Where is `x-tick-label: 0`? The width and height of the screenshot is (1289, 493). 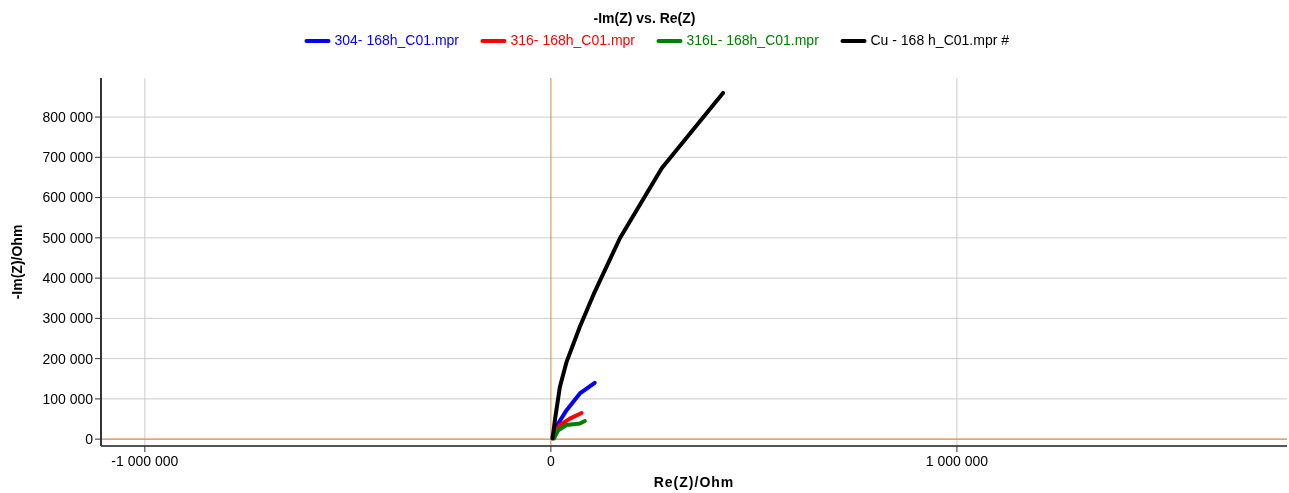 x-tick-label: 0 is located at coordinates (550, 461).